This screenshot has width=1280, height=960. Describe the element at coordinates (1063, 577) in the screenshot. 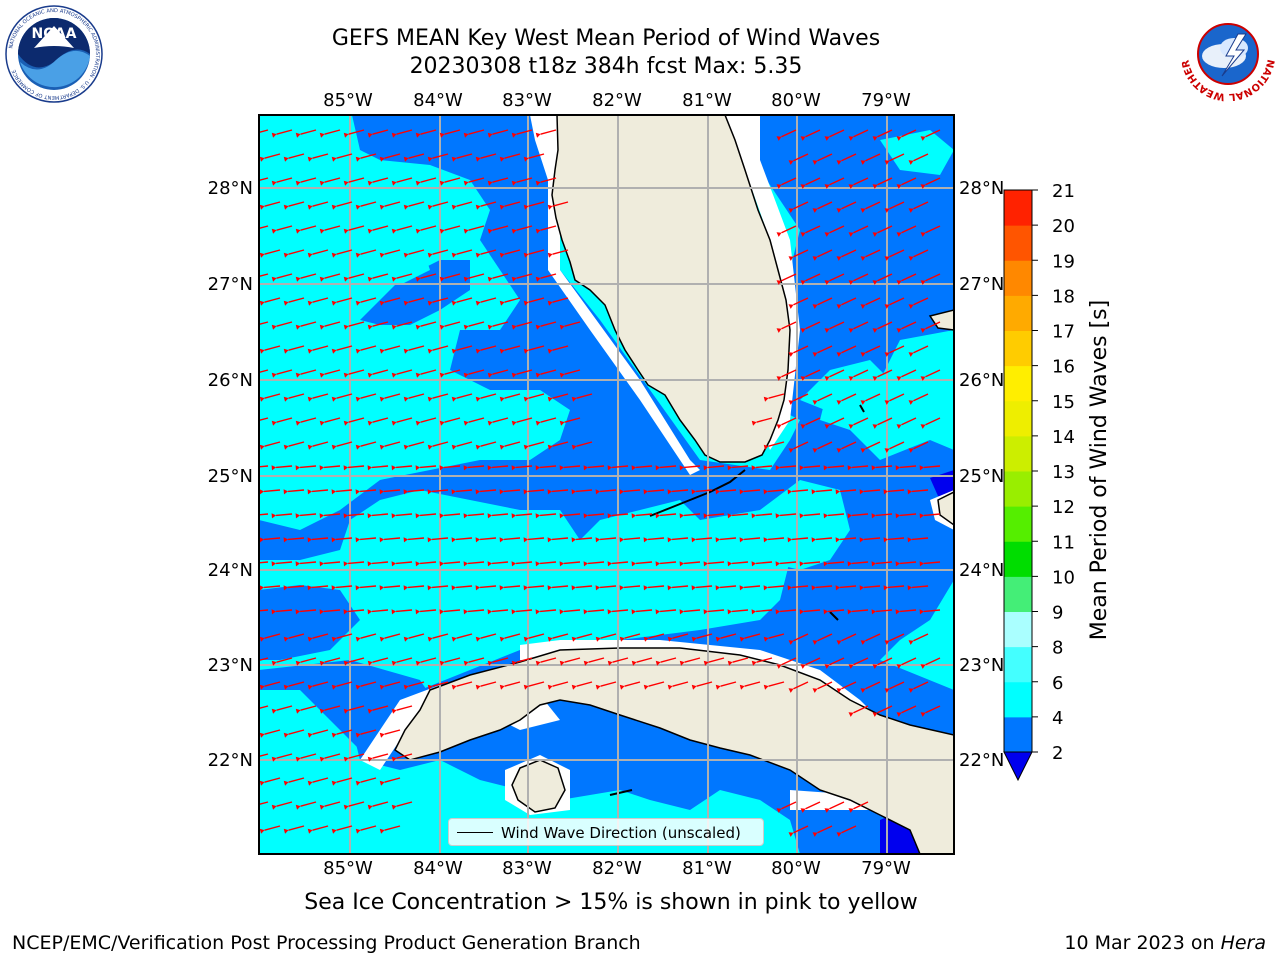

I see `colorbar-tick-label: 10` at that location.